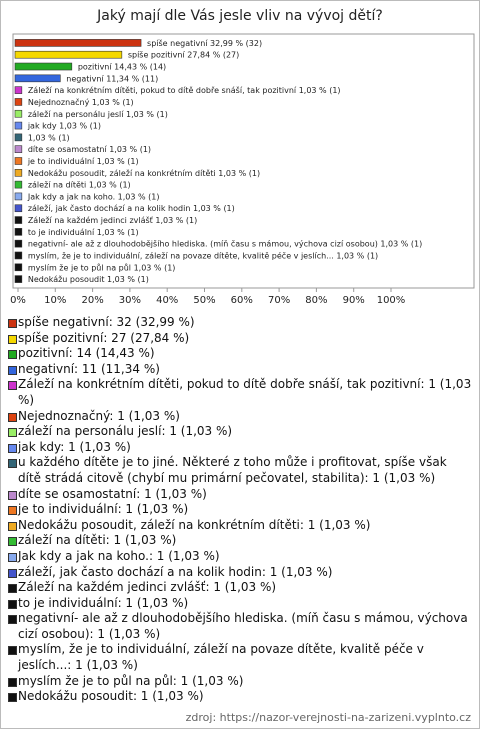 Image resolution: width=480 pixels, height=729 pixels. I want to click on legend-text: díte se osamostatní: 1 (1,03 %), so click(112, 493).